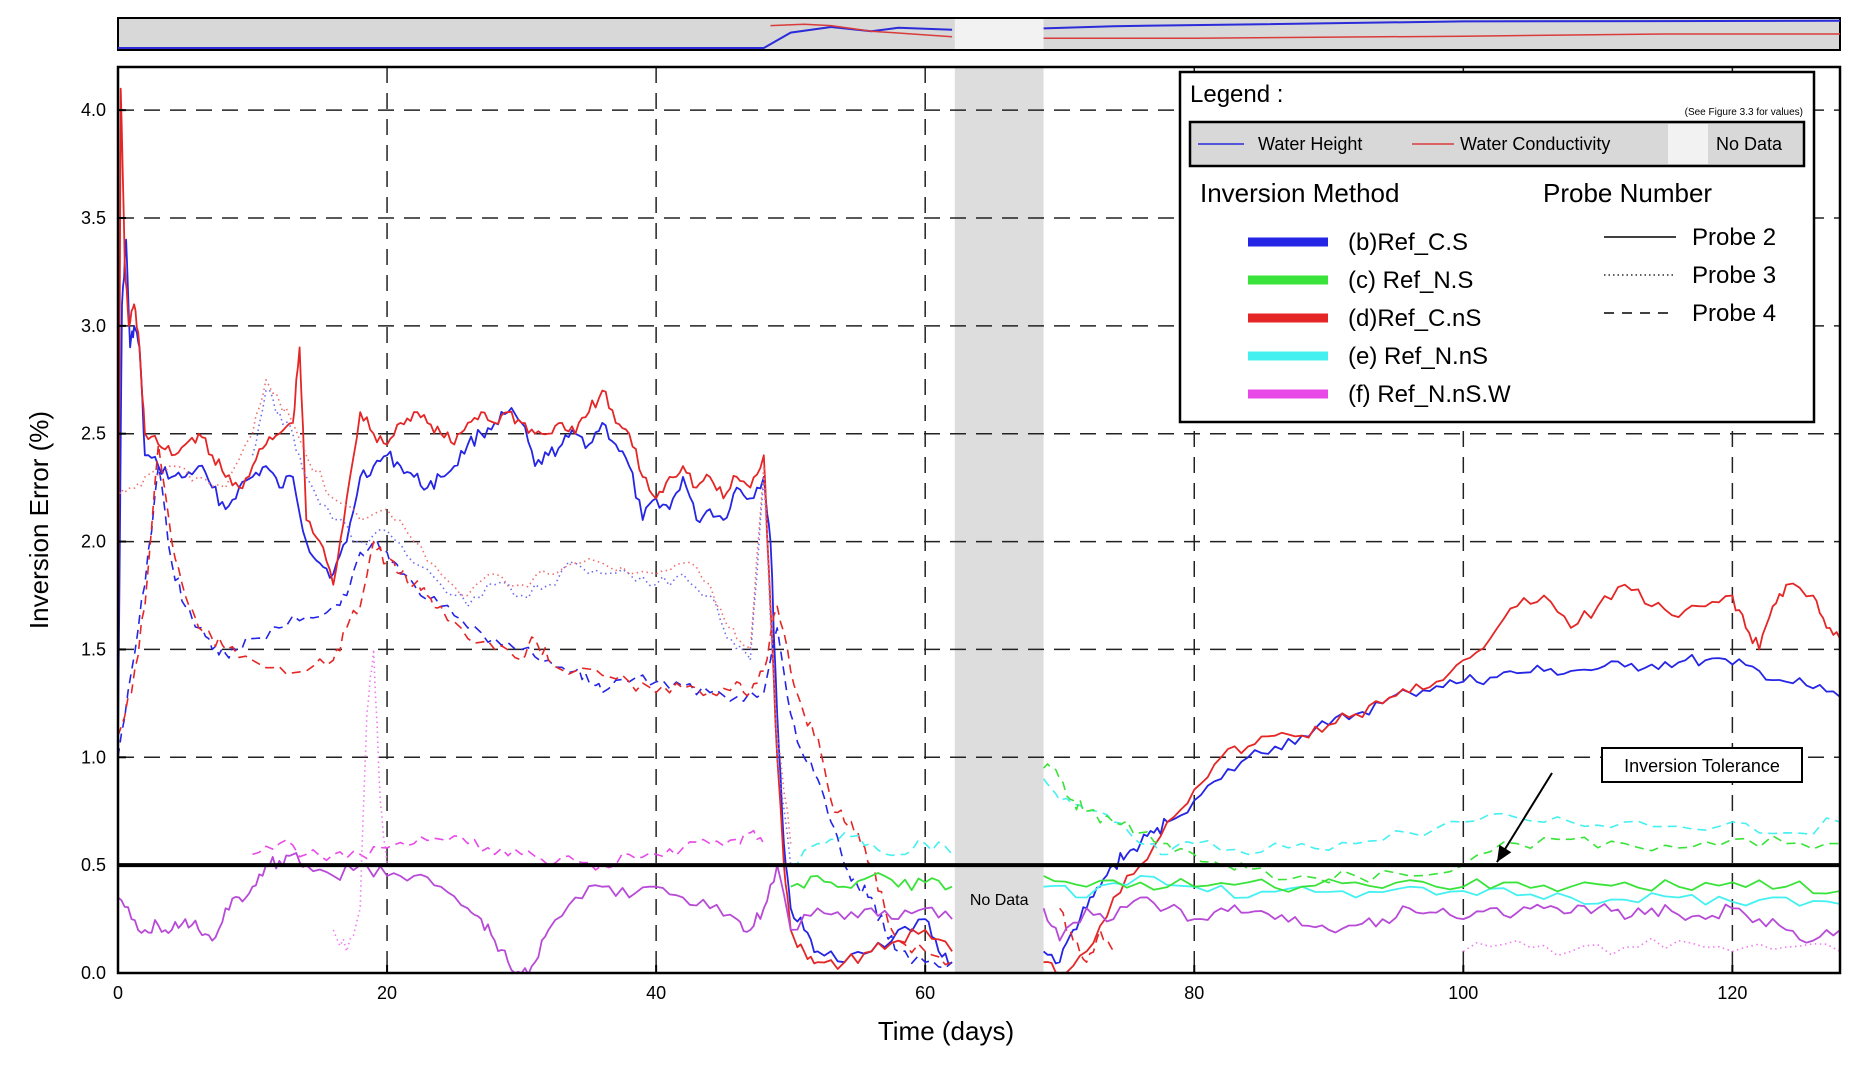 The width and height of the screenshot is (1852, 1065). I want to click on x-tick-label: 0, so click(118, 993).